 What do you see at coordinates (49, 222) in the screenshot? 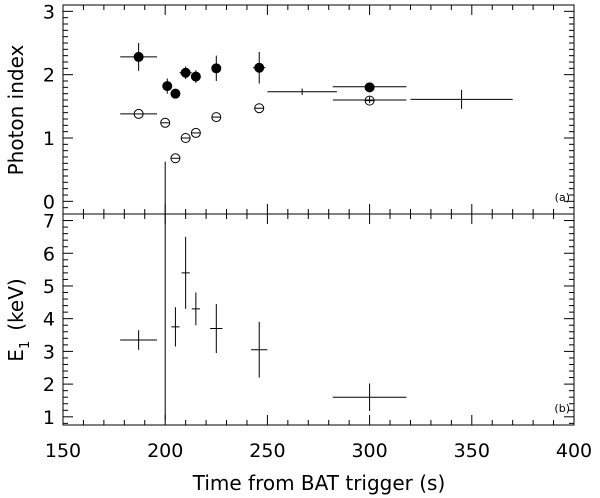
I see `y-tick-label: 7` at bounding box center [49, 222].